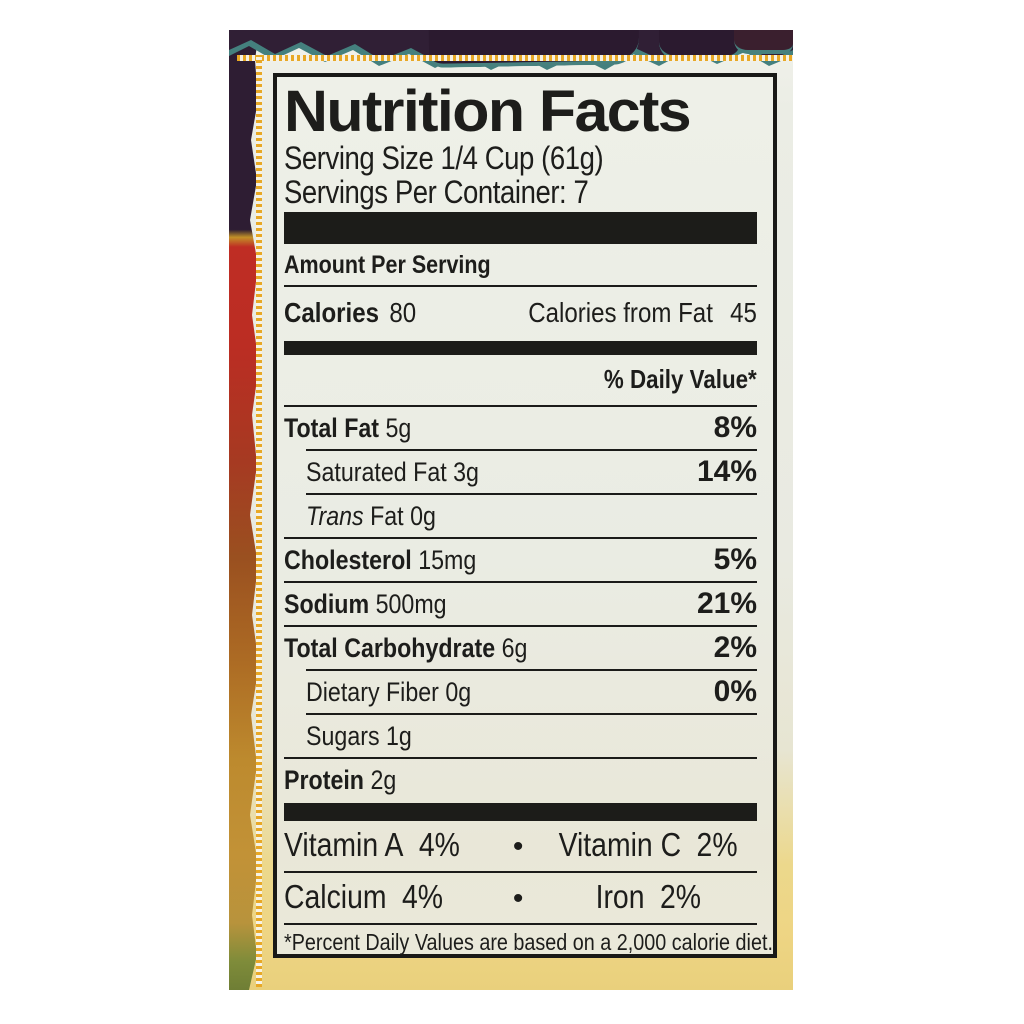 This screenshot has height=1024, width=1024. Describe the element at coordinates (735, 691) in the screenshot. I see `nutrient-daily-value: 0%` at that location.